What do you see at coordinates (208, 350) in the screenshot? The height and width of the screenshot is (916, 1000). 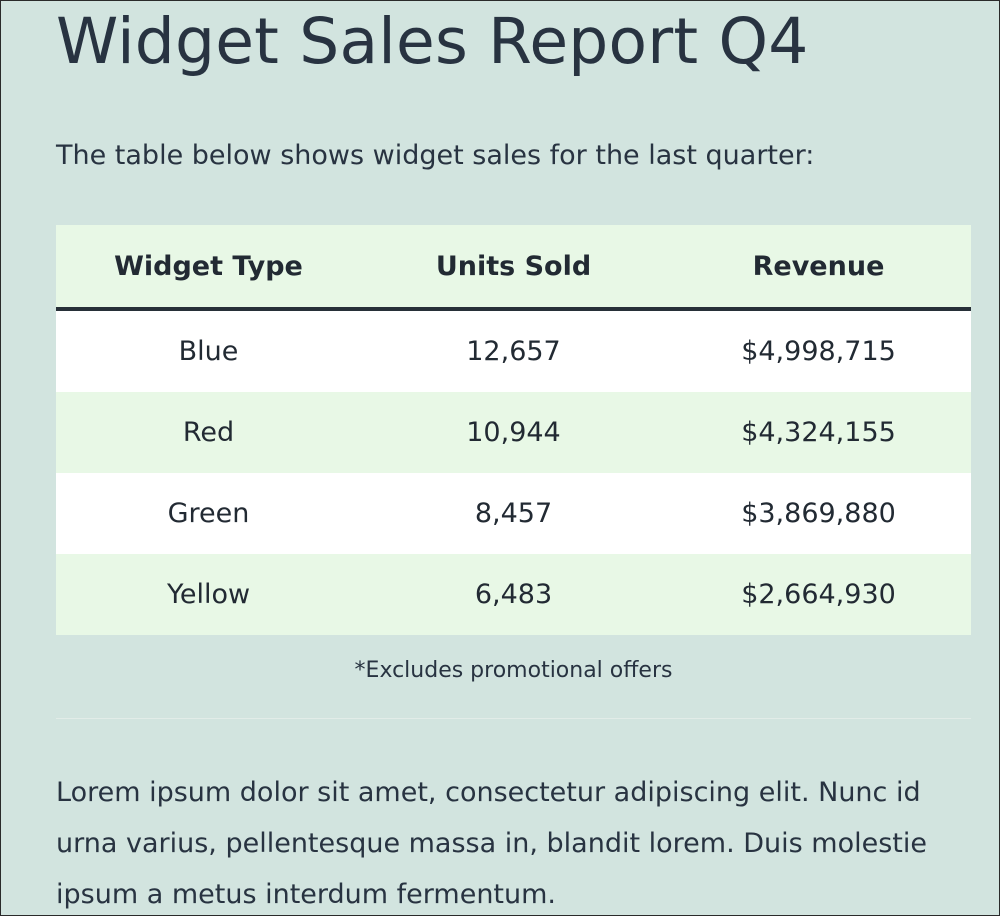 I see `cell-widget-type: Blue` at bounding box center [208, 350].